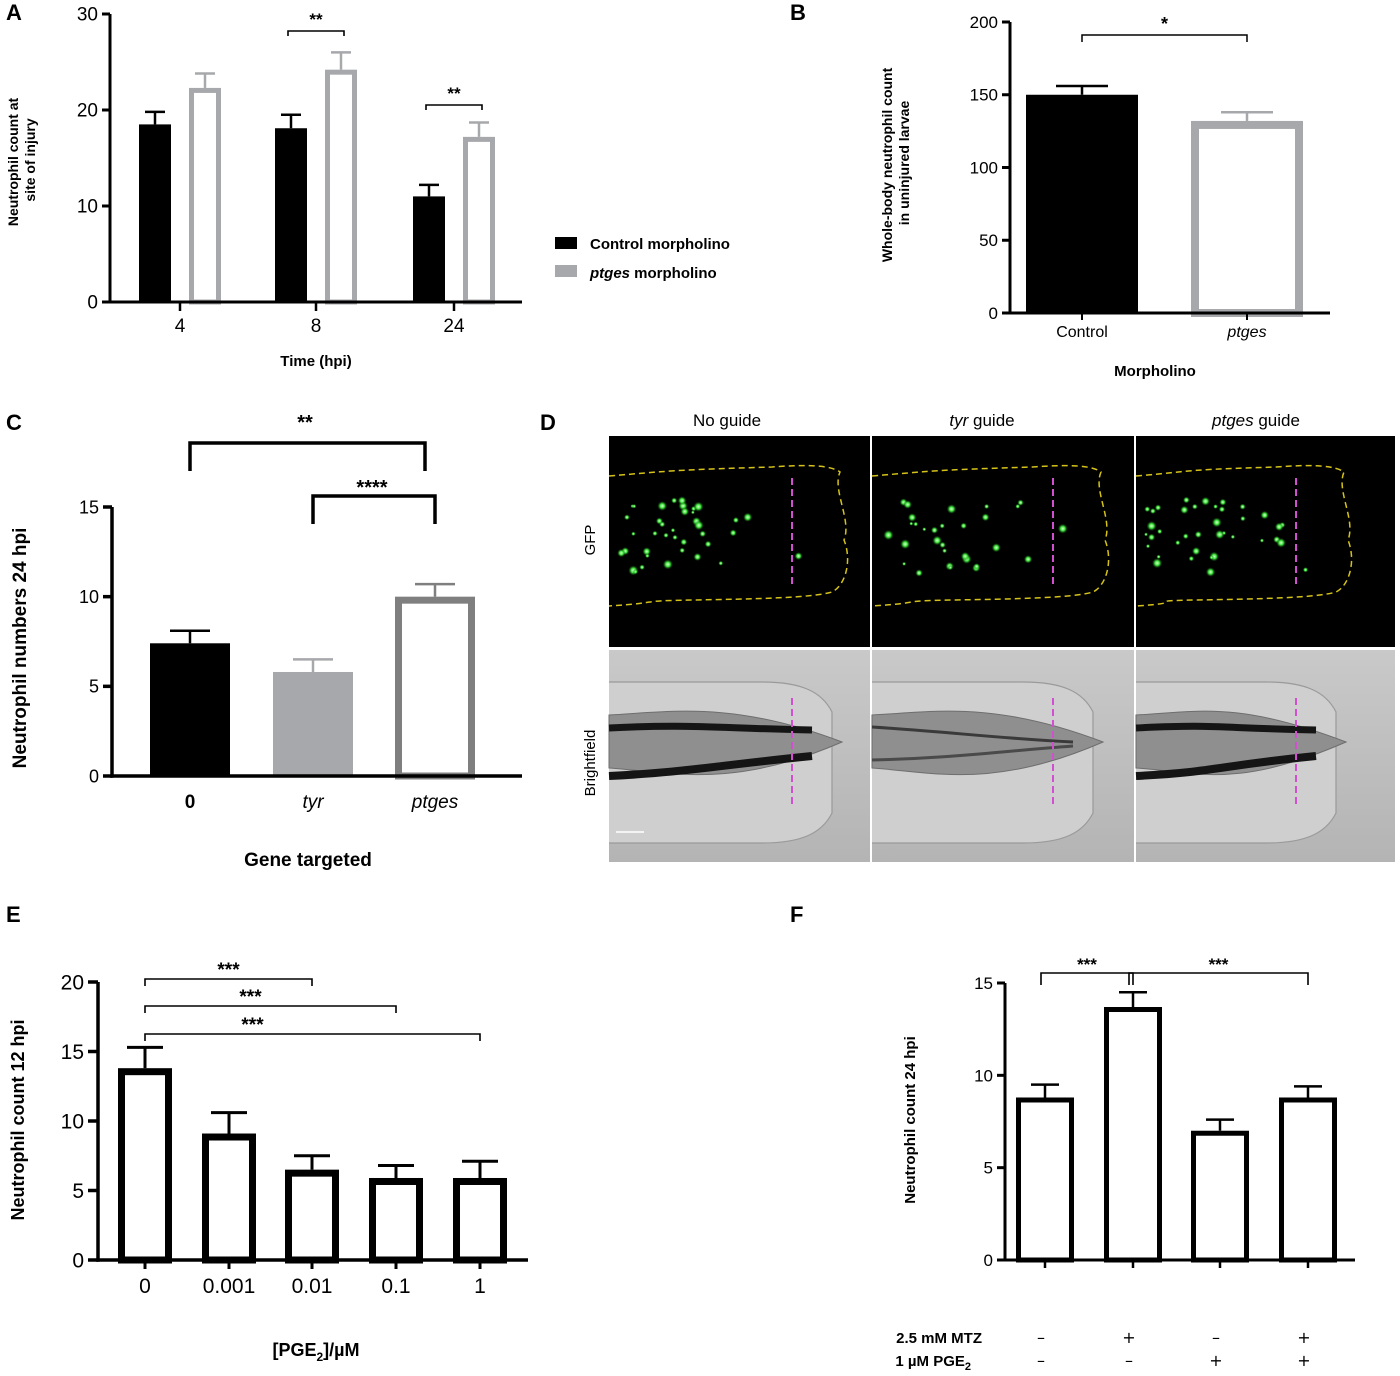  What do you see at coordinates (1133, 1135) in the screenshot?
I see `chart-f-bar` at bounding box center [1133, 1135].